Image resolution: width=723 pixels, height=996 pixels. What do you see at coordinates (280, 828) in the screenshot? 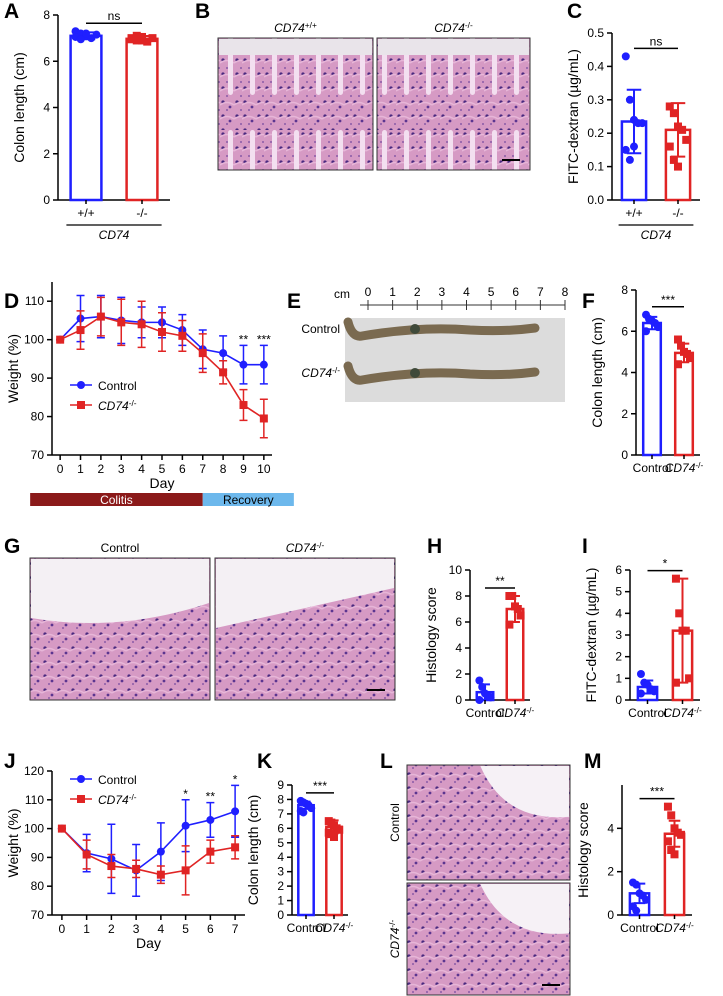
I see `y-tick-label: 6` at bounding box center [280, 828].